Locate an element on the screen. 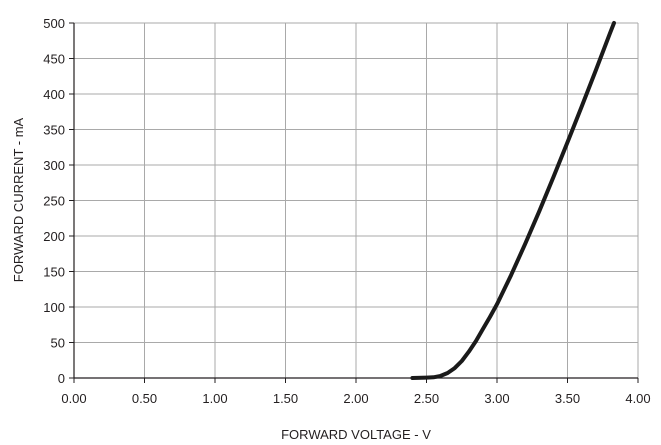 This screenshot has height=445, width=661. y-tick-label: 250 is located at coordinates (54, 201).